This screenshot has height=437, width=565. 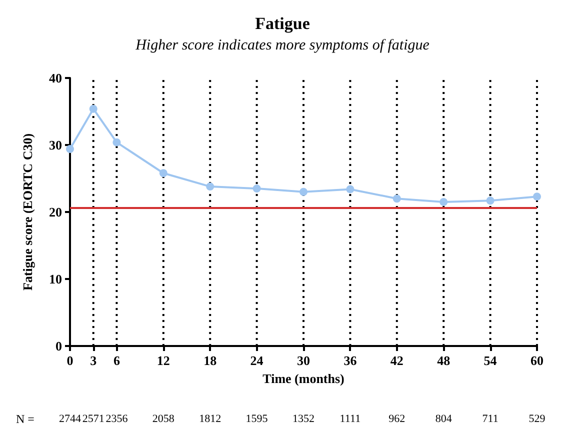 I want to click on text: 1111, so click(x=350, y=419).